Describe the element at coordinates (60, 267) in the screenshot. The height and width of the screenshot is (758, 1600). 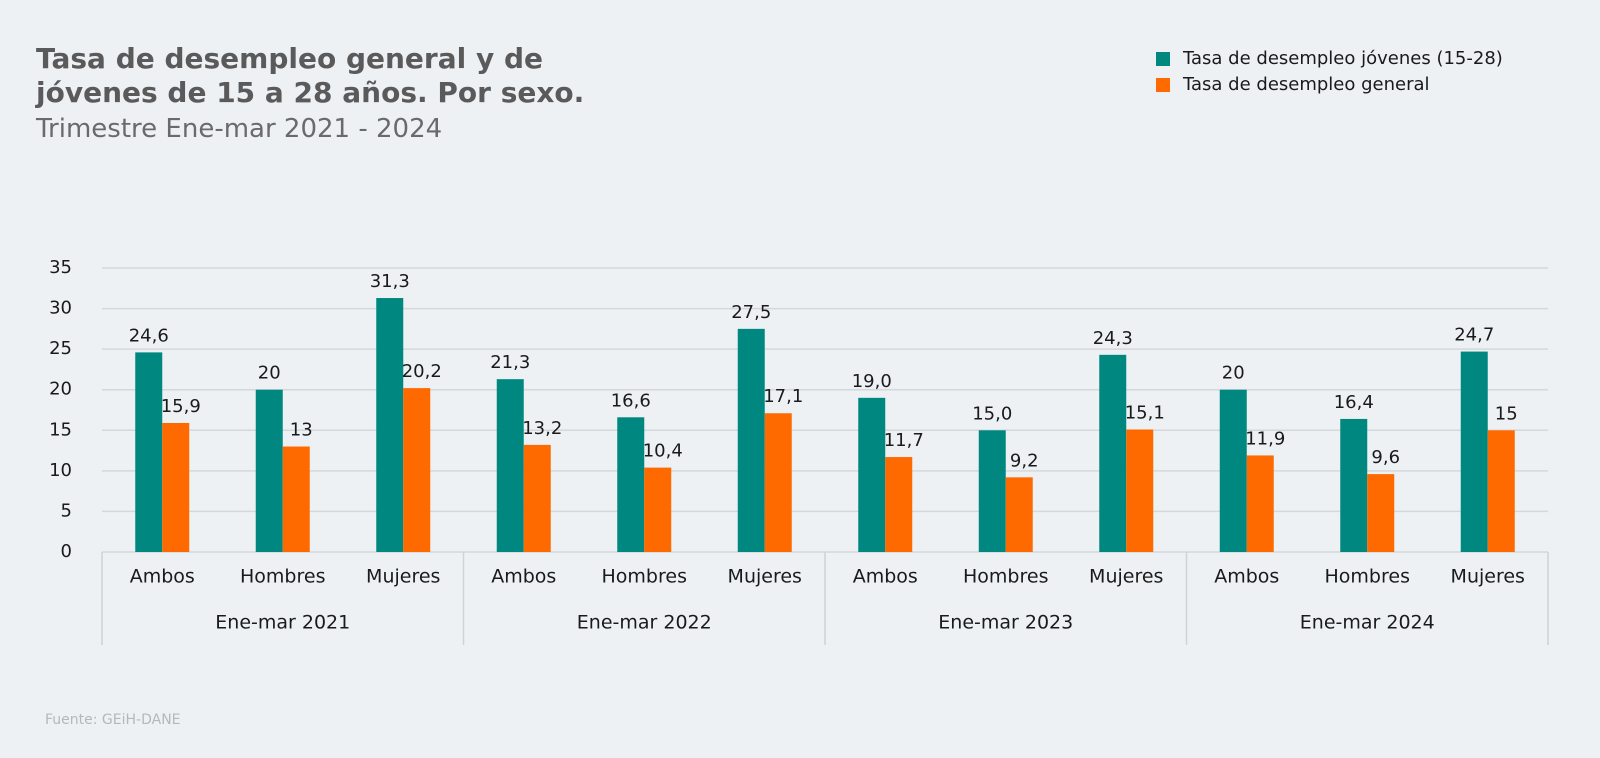
I see `y-tick-label: 35` at that location.